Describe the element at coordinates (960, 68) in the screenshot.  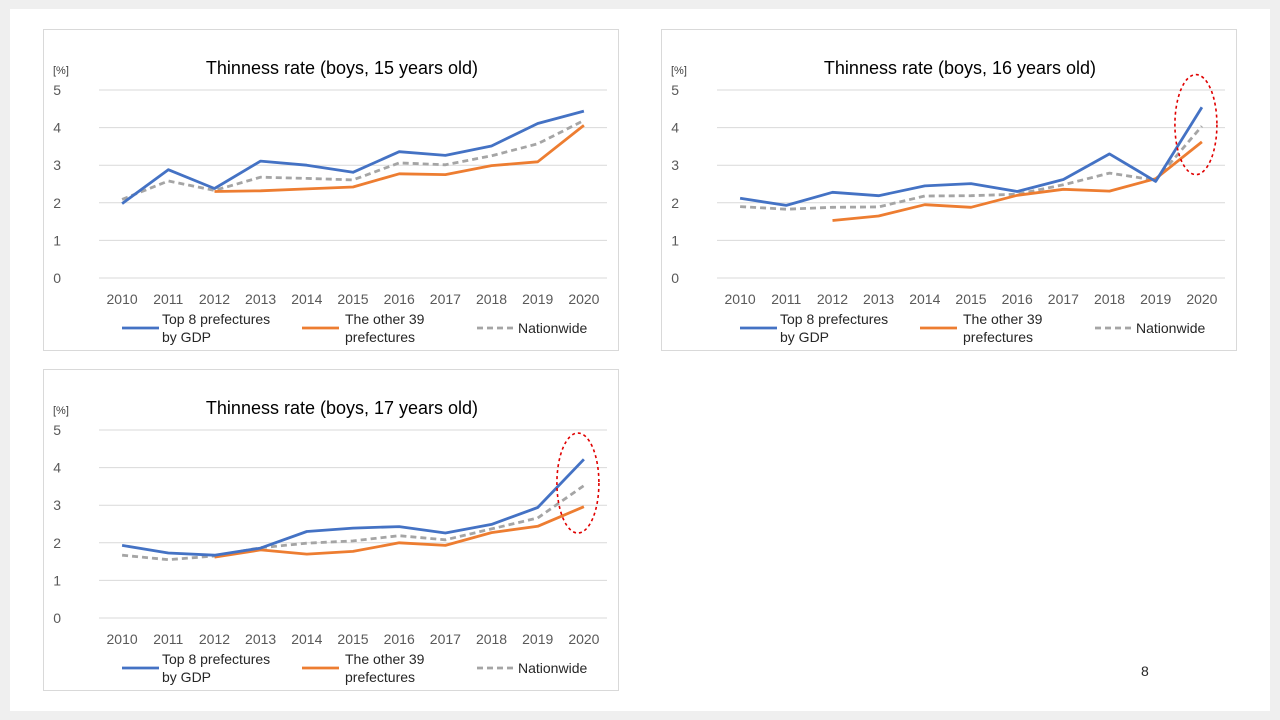
I see `chart-title: Thinness rate (boys, 16 years old)` at that location.